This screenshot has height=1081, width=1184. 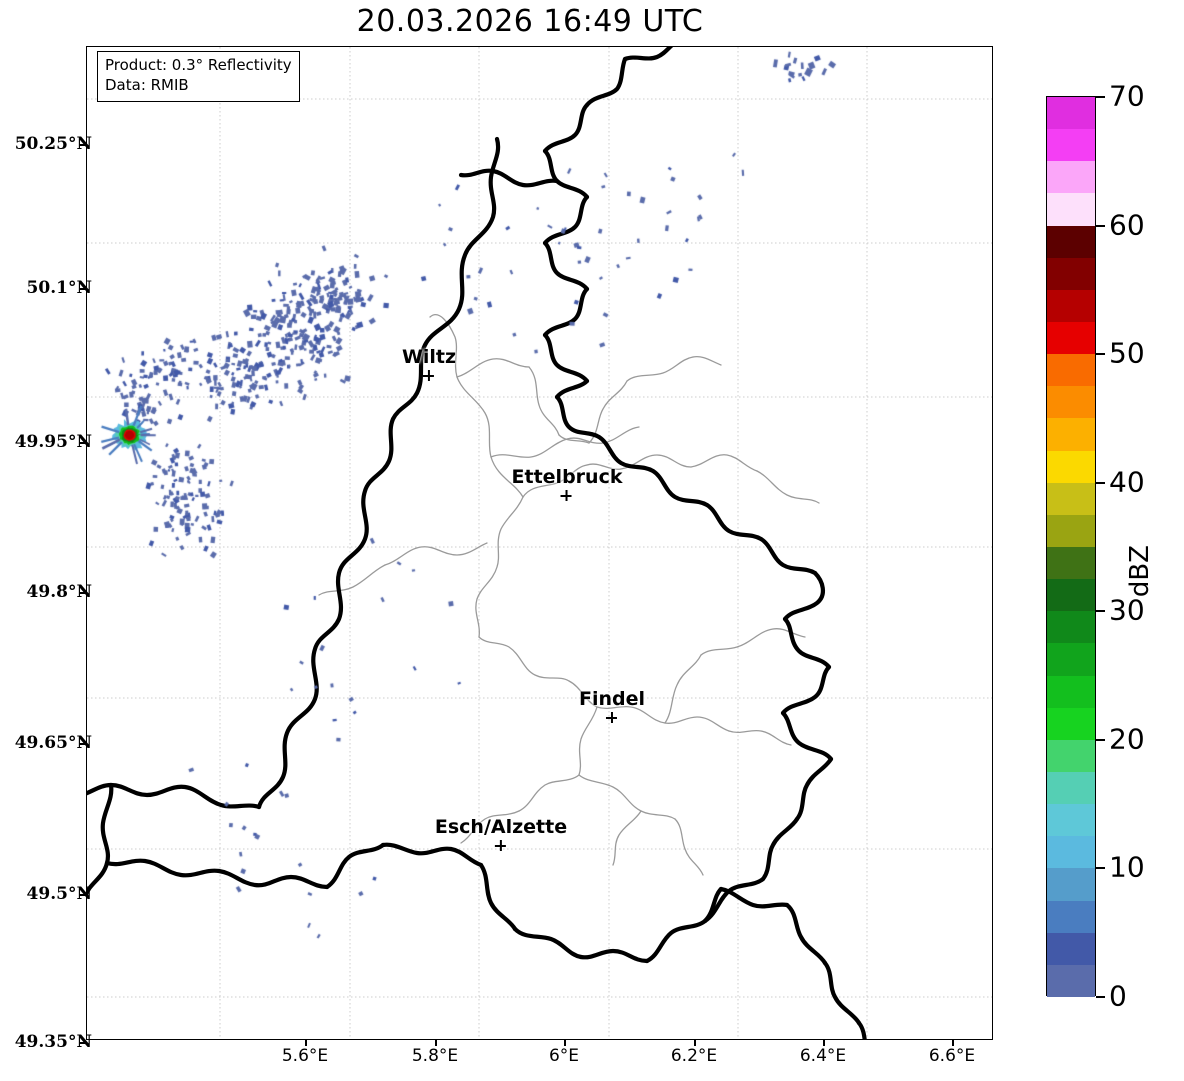 I want to click on x-tick-label: 6.6°E, so click(x=952, y=1056).